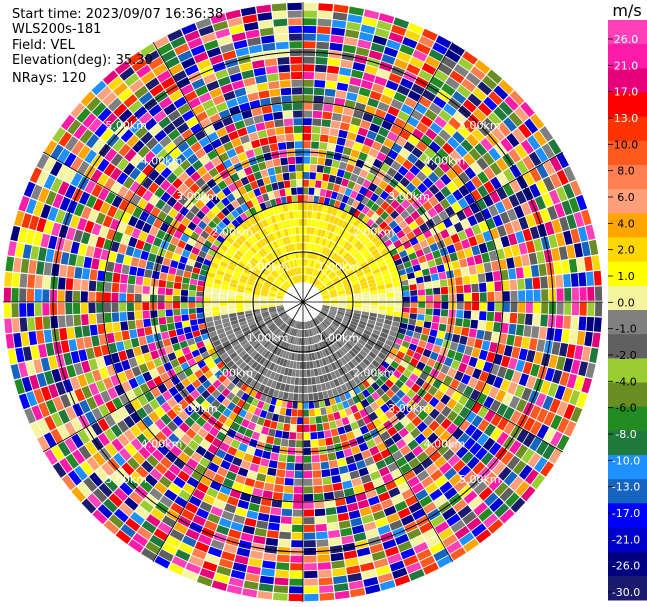  What do you see at coordinates (625, 408) in the screenshot?
I see `colorbar-tick-label: -6.0` at bounding box center [625, 408].